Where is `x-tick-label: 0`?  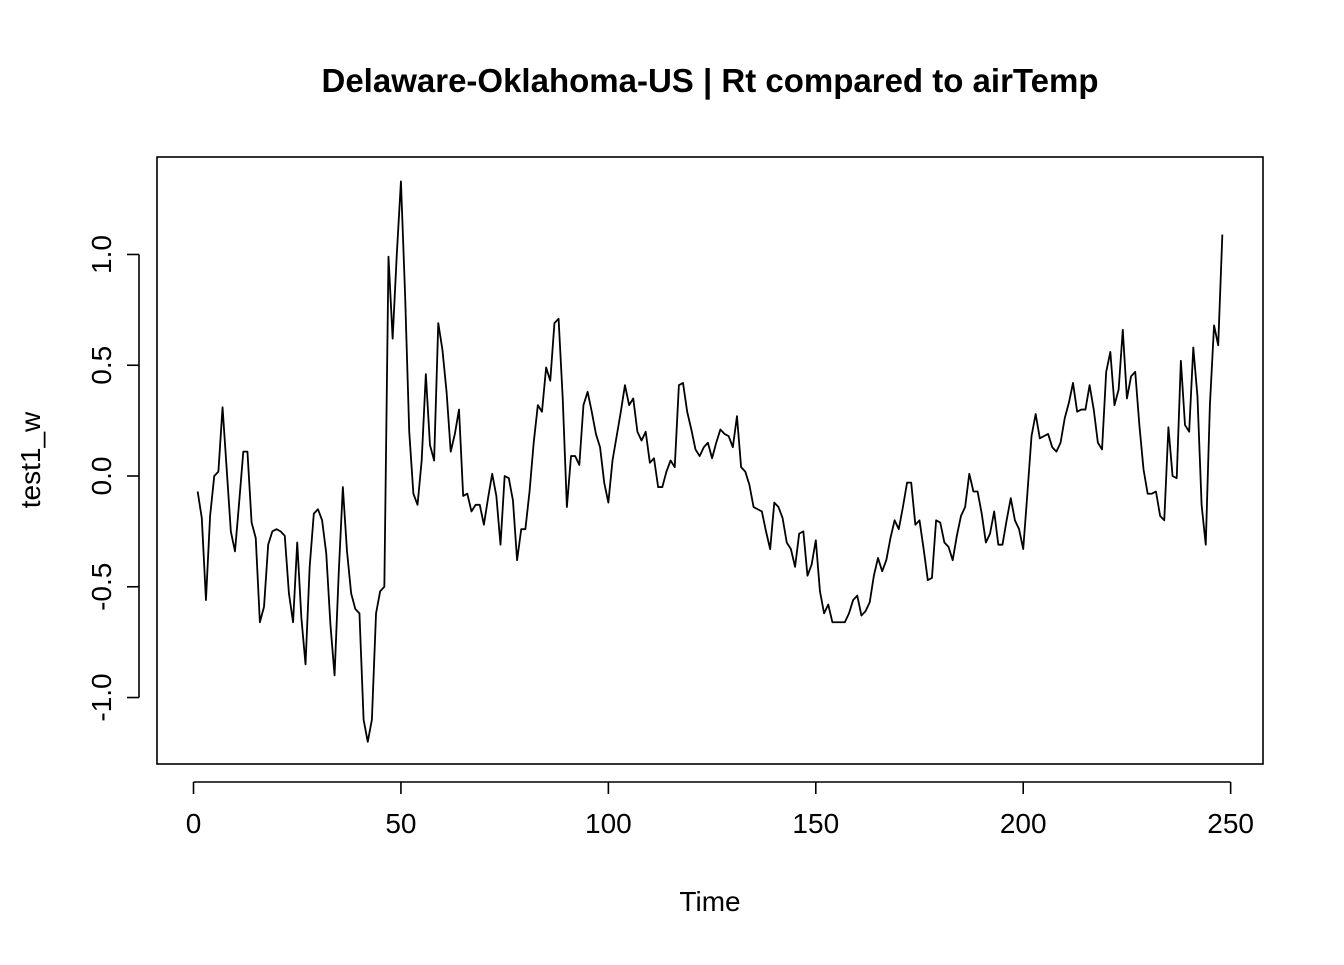
x-tick-label: 0 is located at coordinates (194, 823).